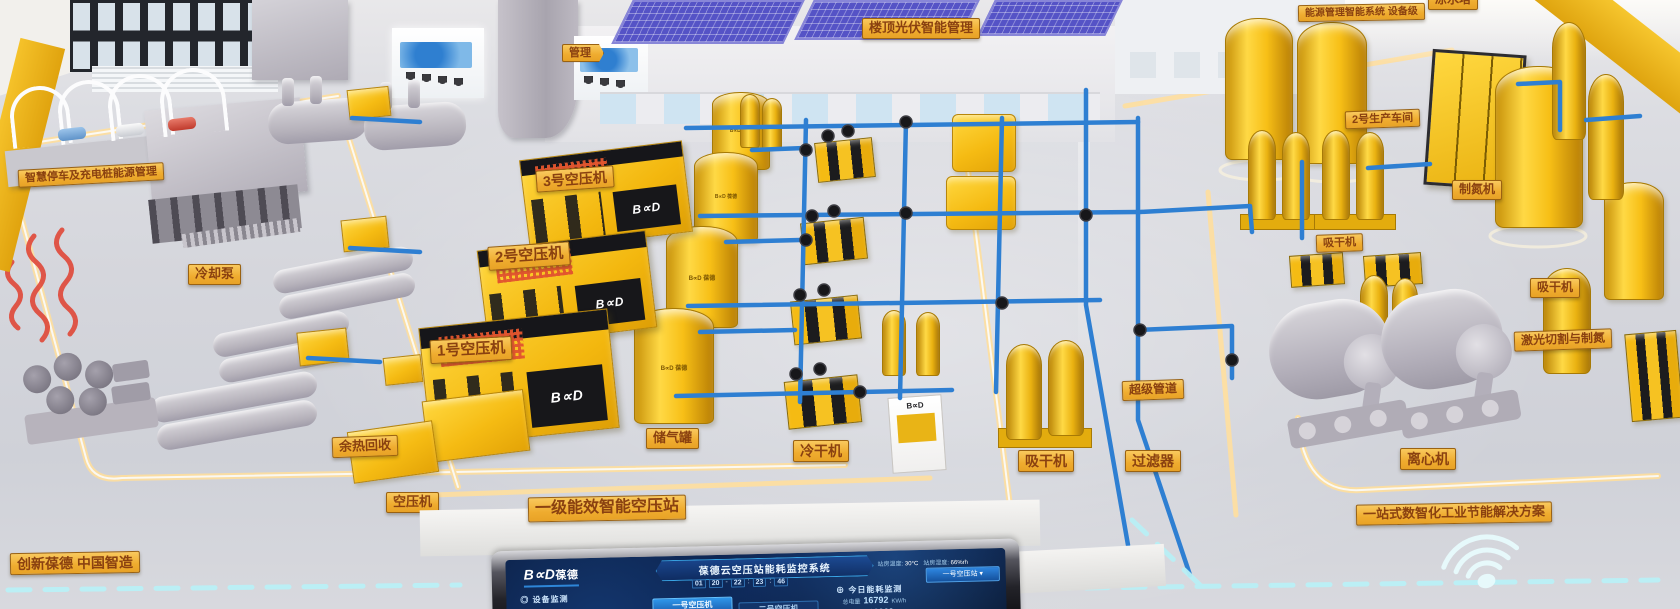  Describe the element at coordinates (525, 600) in the screenshot. I see `monitor-icon: ◎` at that location.